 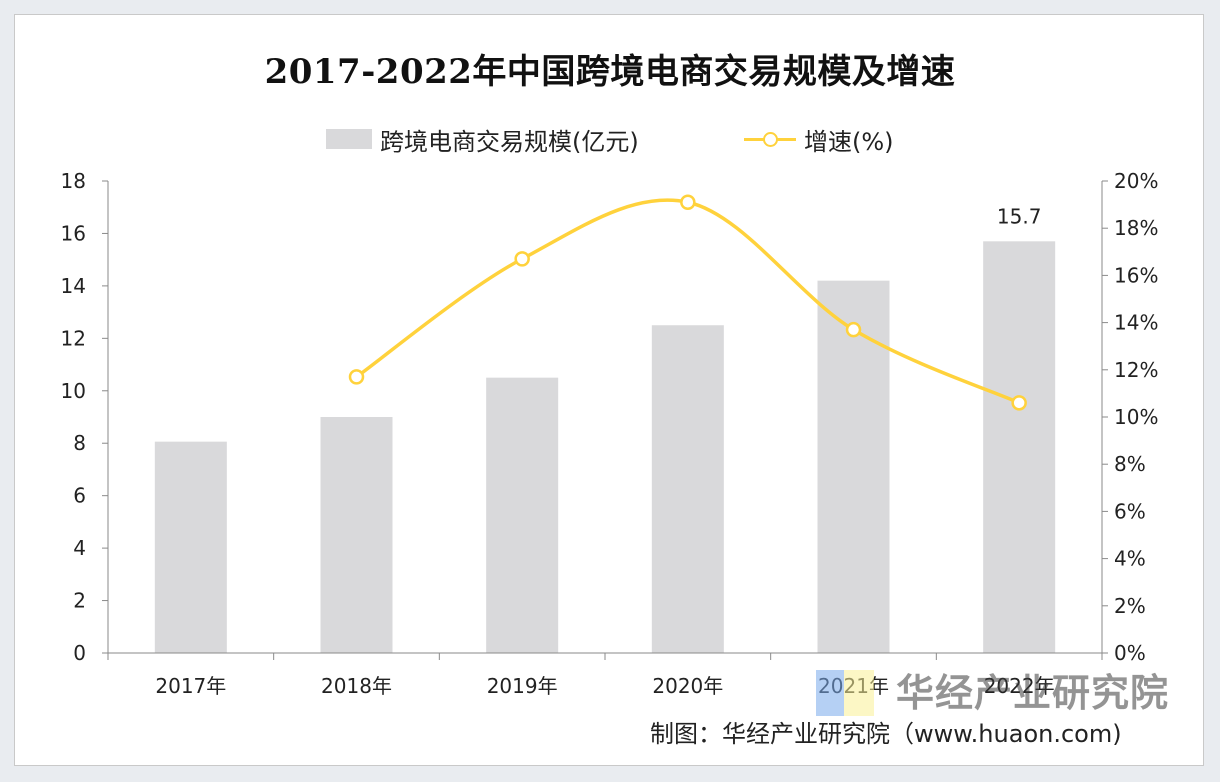 I want to click on y-left-tick-label-4: 8, so click(x=79, y=443).